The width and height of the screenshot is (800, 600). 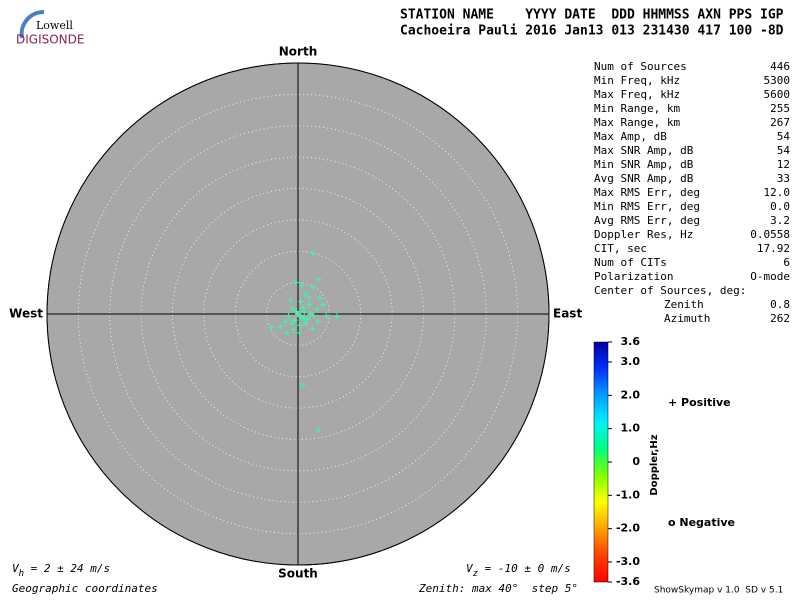 What do you see at coordinates (631, 341) in the screenshot?
I see `colorbar-tick-label: 3.6` at bounding box center [631, 341].